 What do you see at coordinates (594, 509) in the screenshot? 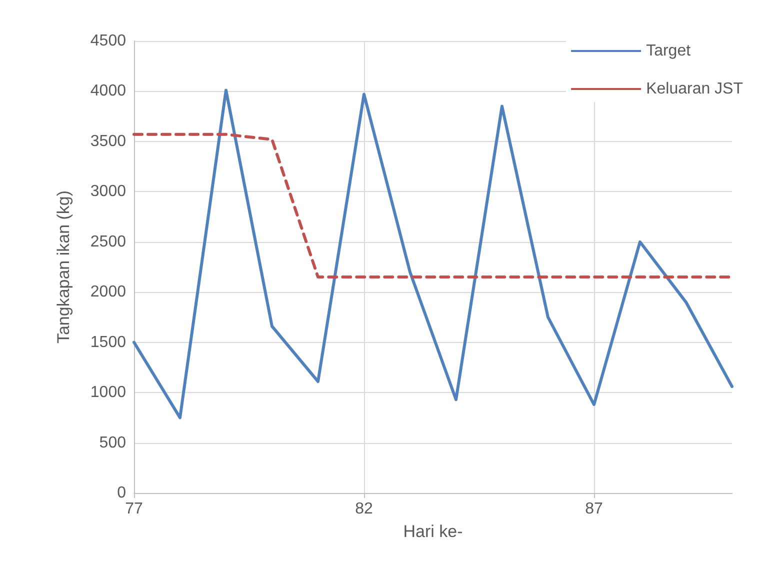
I see `x-tick-label: 87` at bounding box center [594, 509].